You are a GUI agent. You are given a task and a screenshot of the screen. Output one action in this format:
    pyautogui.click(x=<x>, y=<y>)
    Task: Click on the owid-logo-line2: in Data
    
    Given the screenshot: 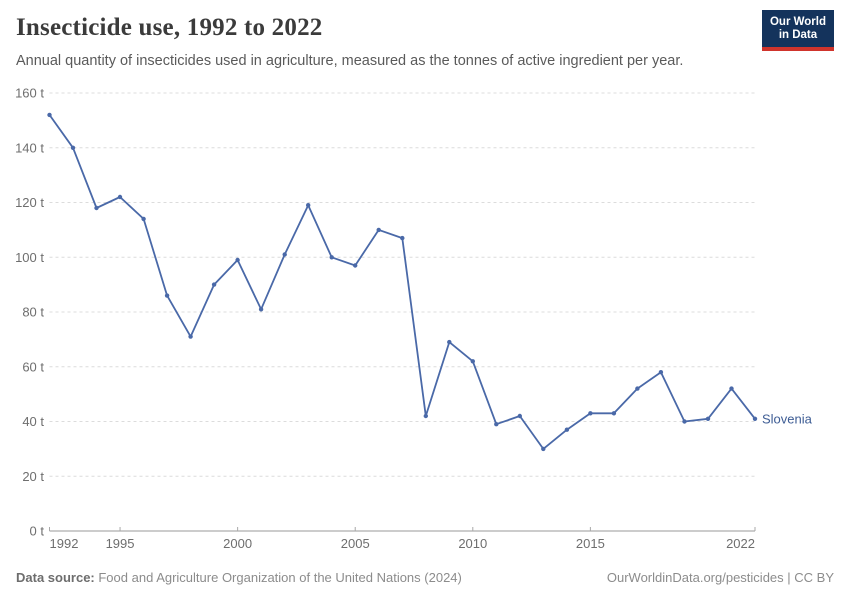 What is the action you would take?
    pyautogui.click(x=798, y=35)
    